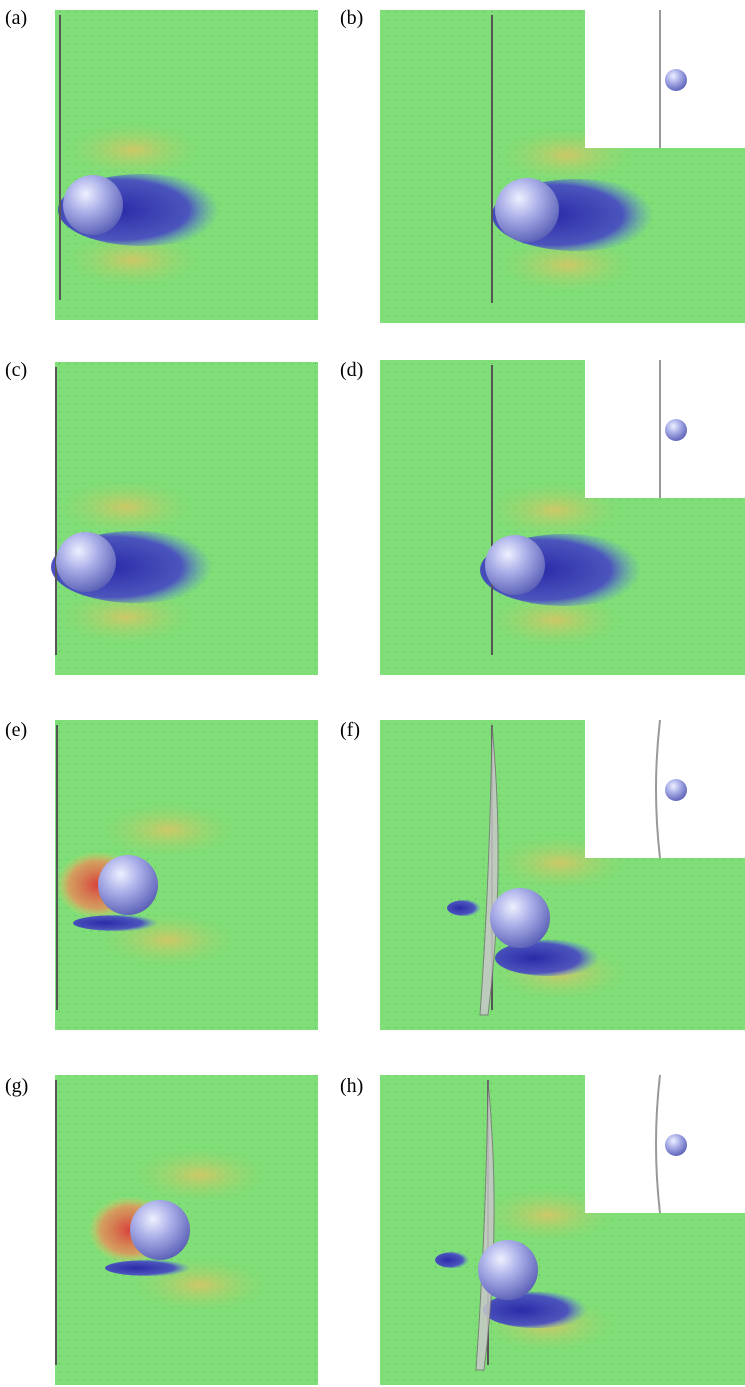  What do you see at coordinates (16, 370) in the screenshot?
I see `panel-label: (c)` at bounding box center [16, 370].